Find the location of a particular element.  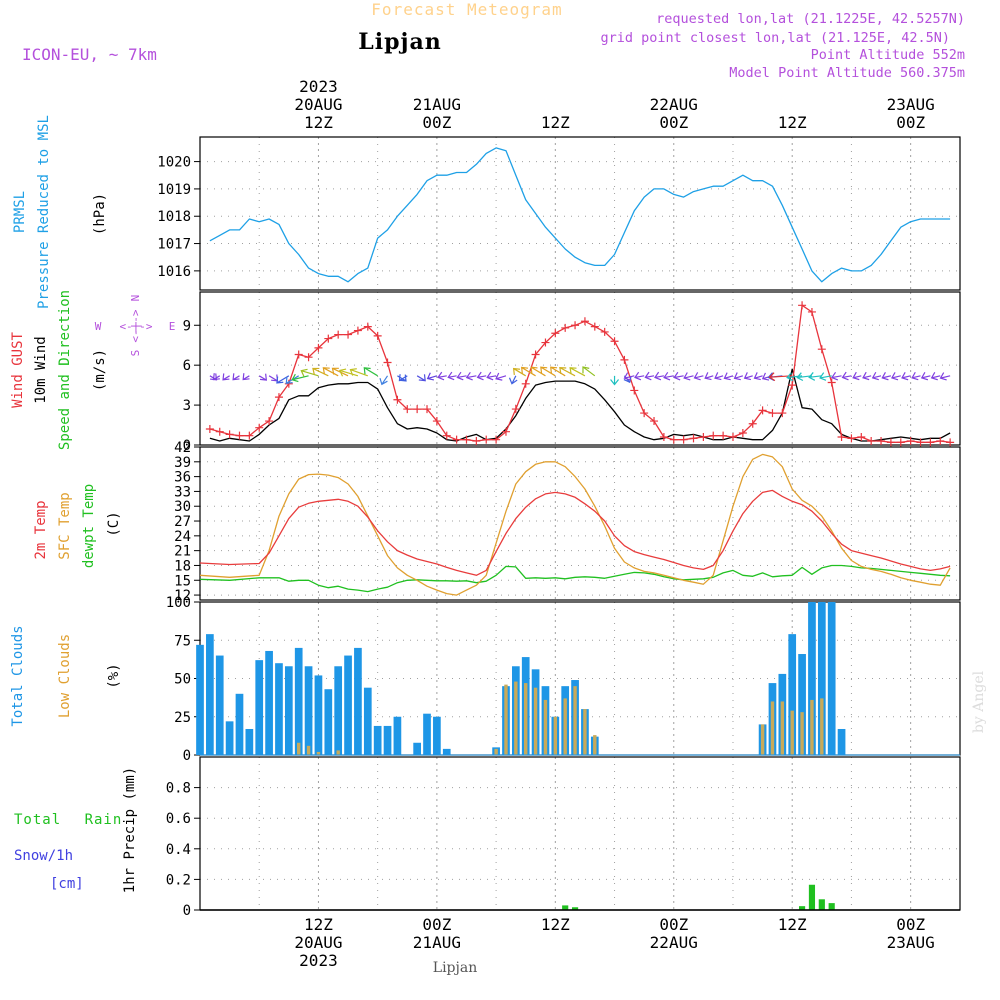

temp-ytick-label: 12 is located at coordinates (182, 596).